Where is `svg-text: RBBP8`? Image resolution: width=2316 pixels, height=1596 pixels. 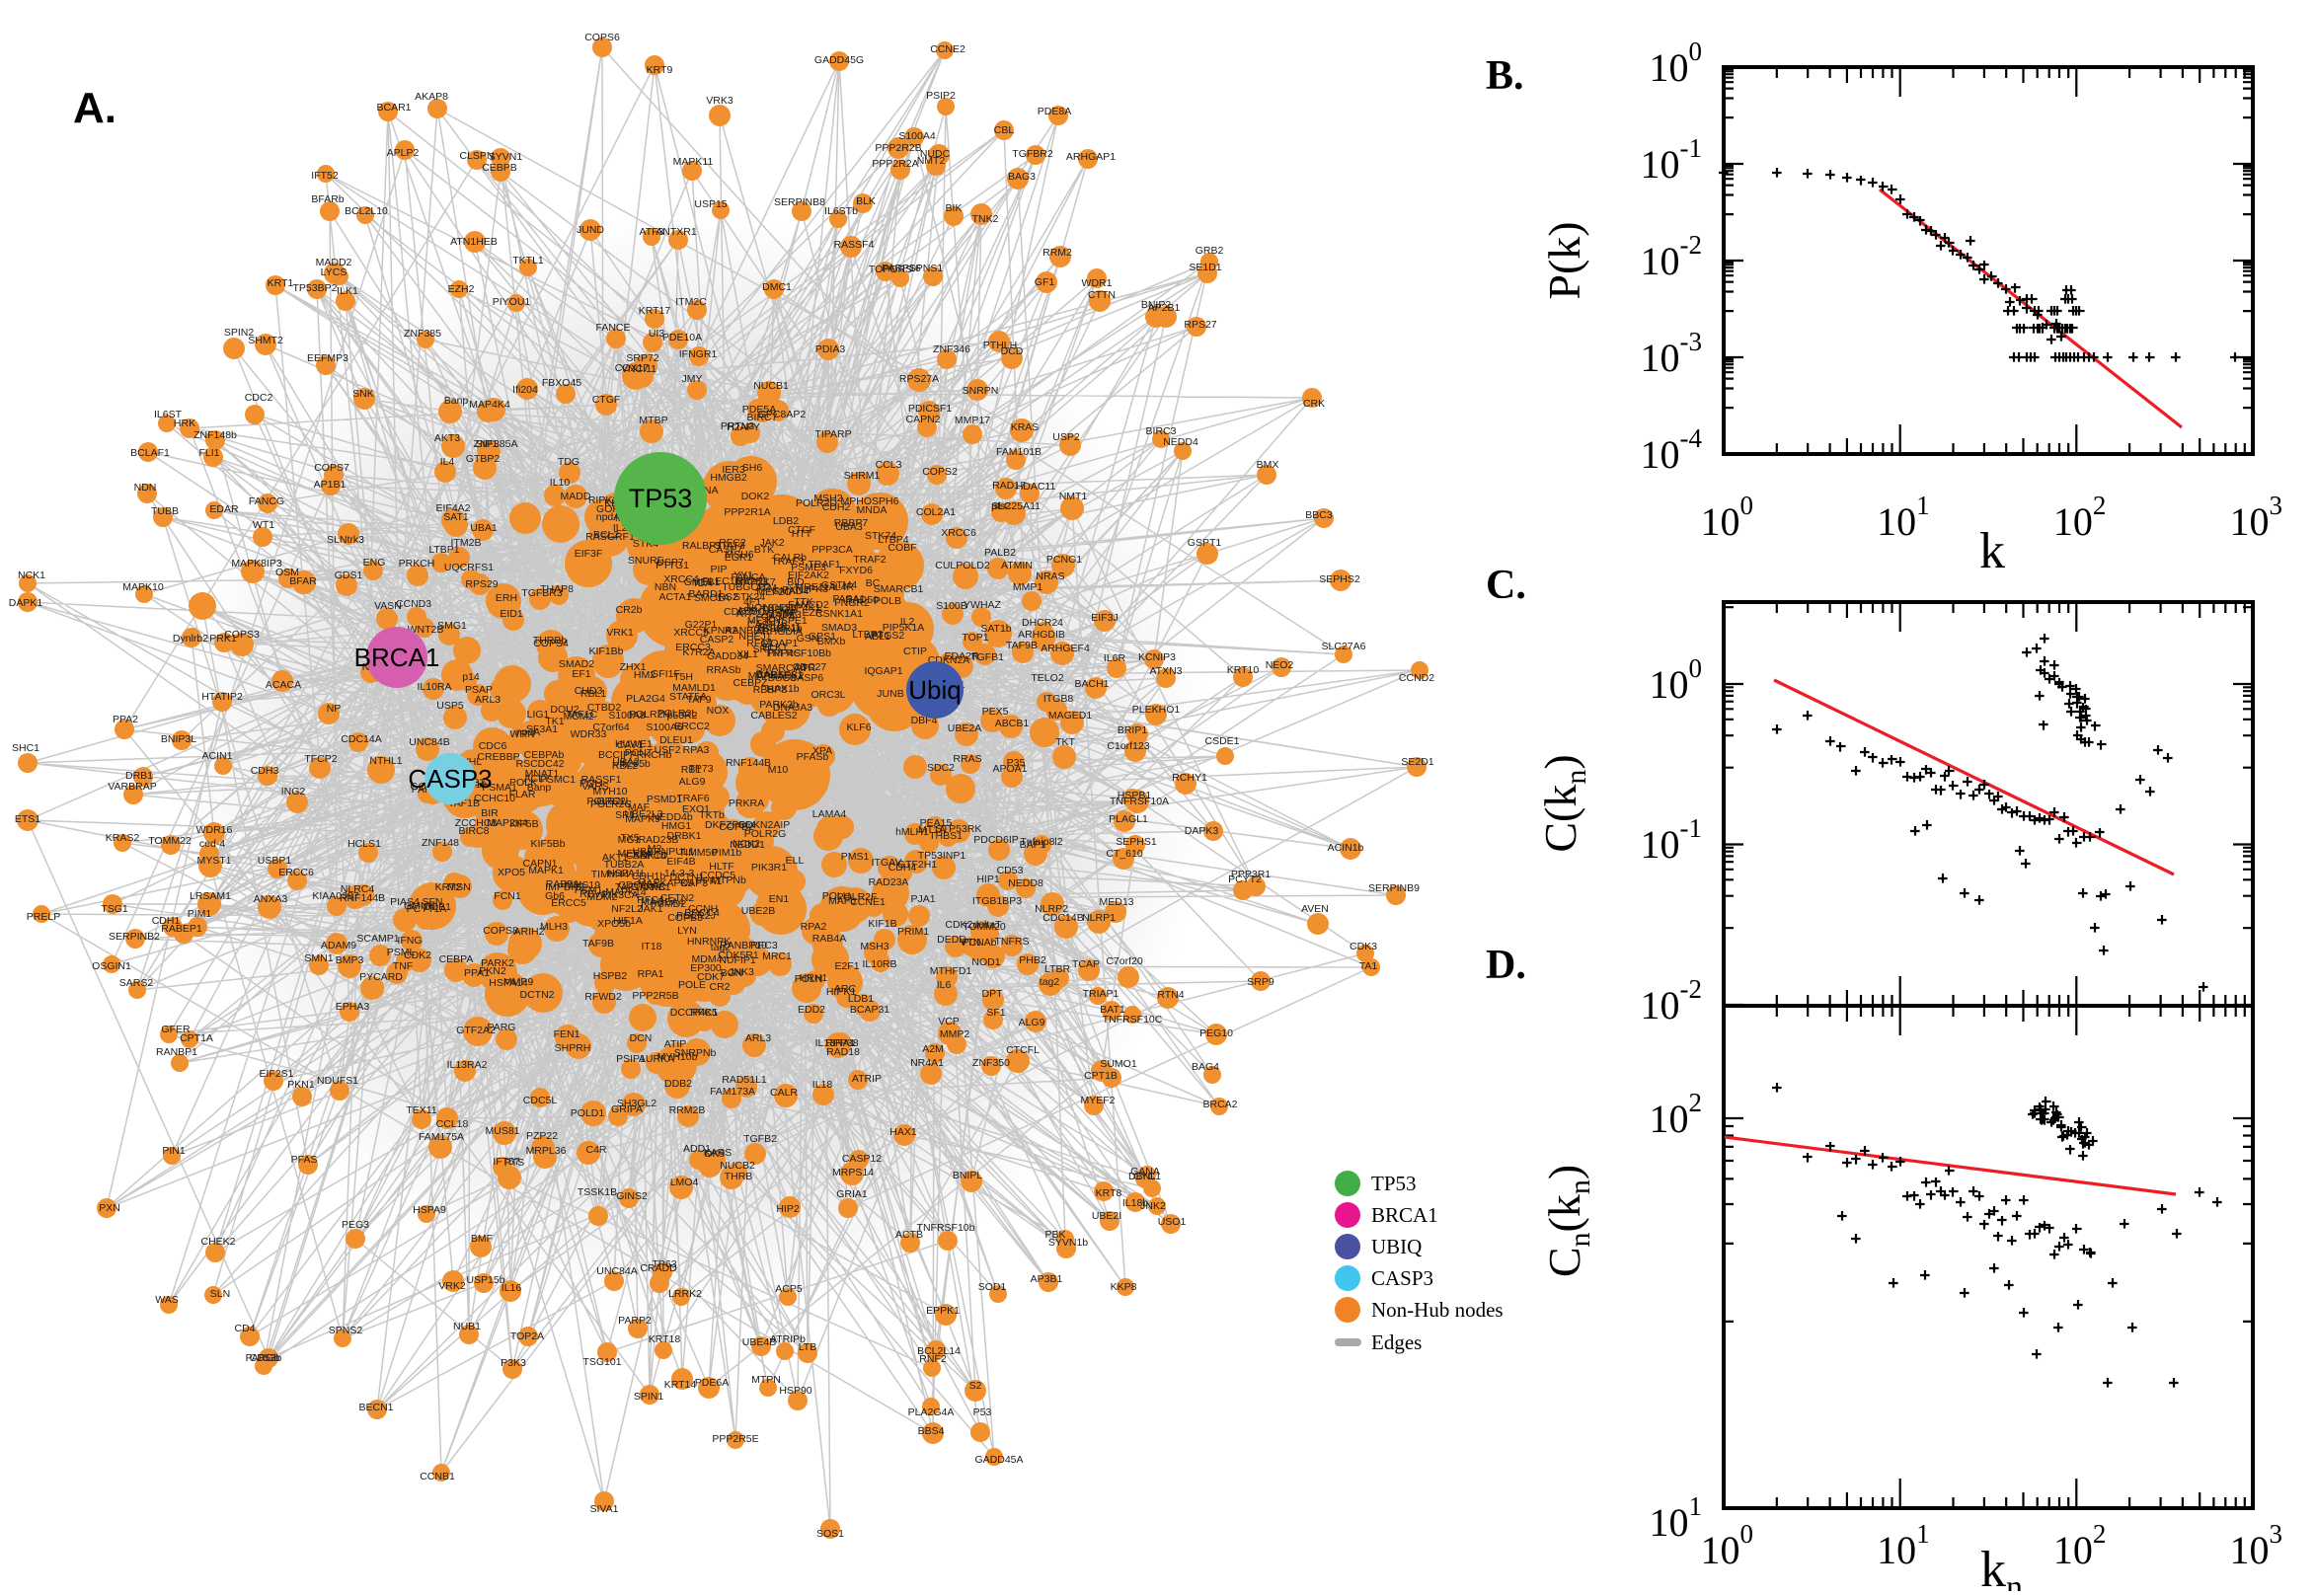
svg-text: RBBP8 is located at coordinates (771, 690).